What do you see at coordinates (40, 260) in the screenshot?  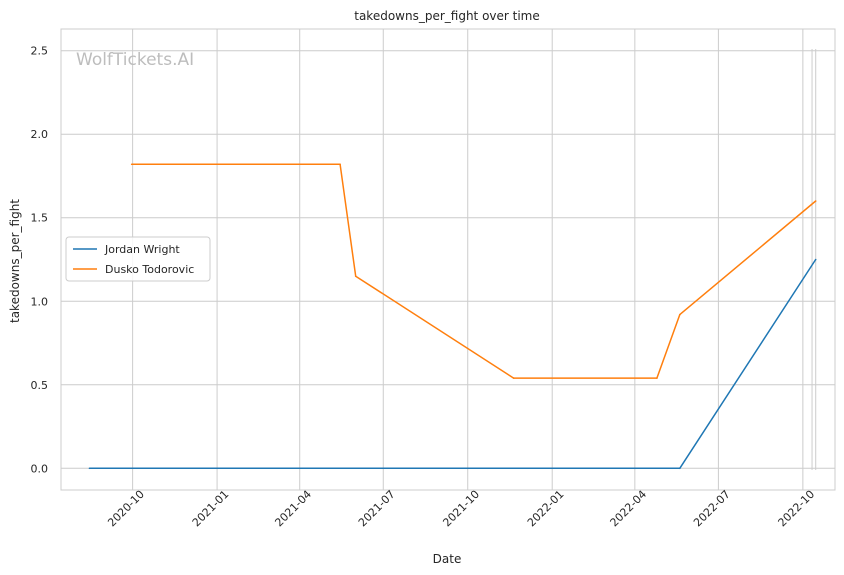 I see `y-tick-labels: 0.0 0.5 1.0 1.5 2.0 2.5` at bounding box center [40, 260].